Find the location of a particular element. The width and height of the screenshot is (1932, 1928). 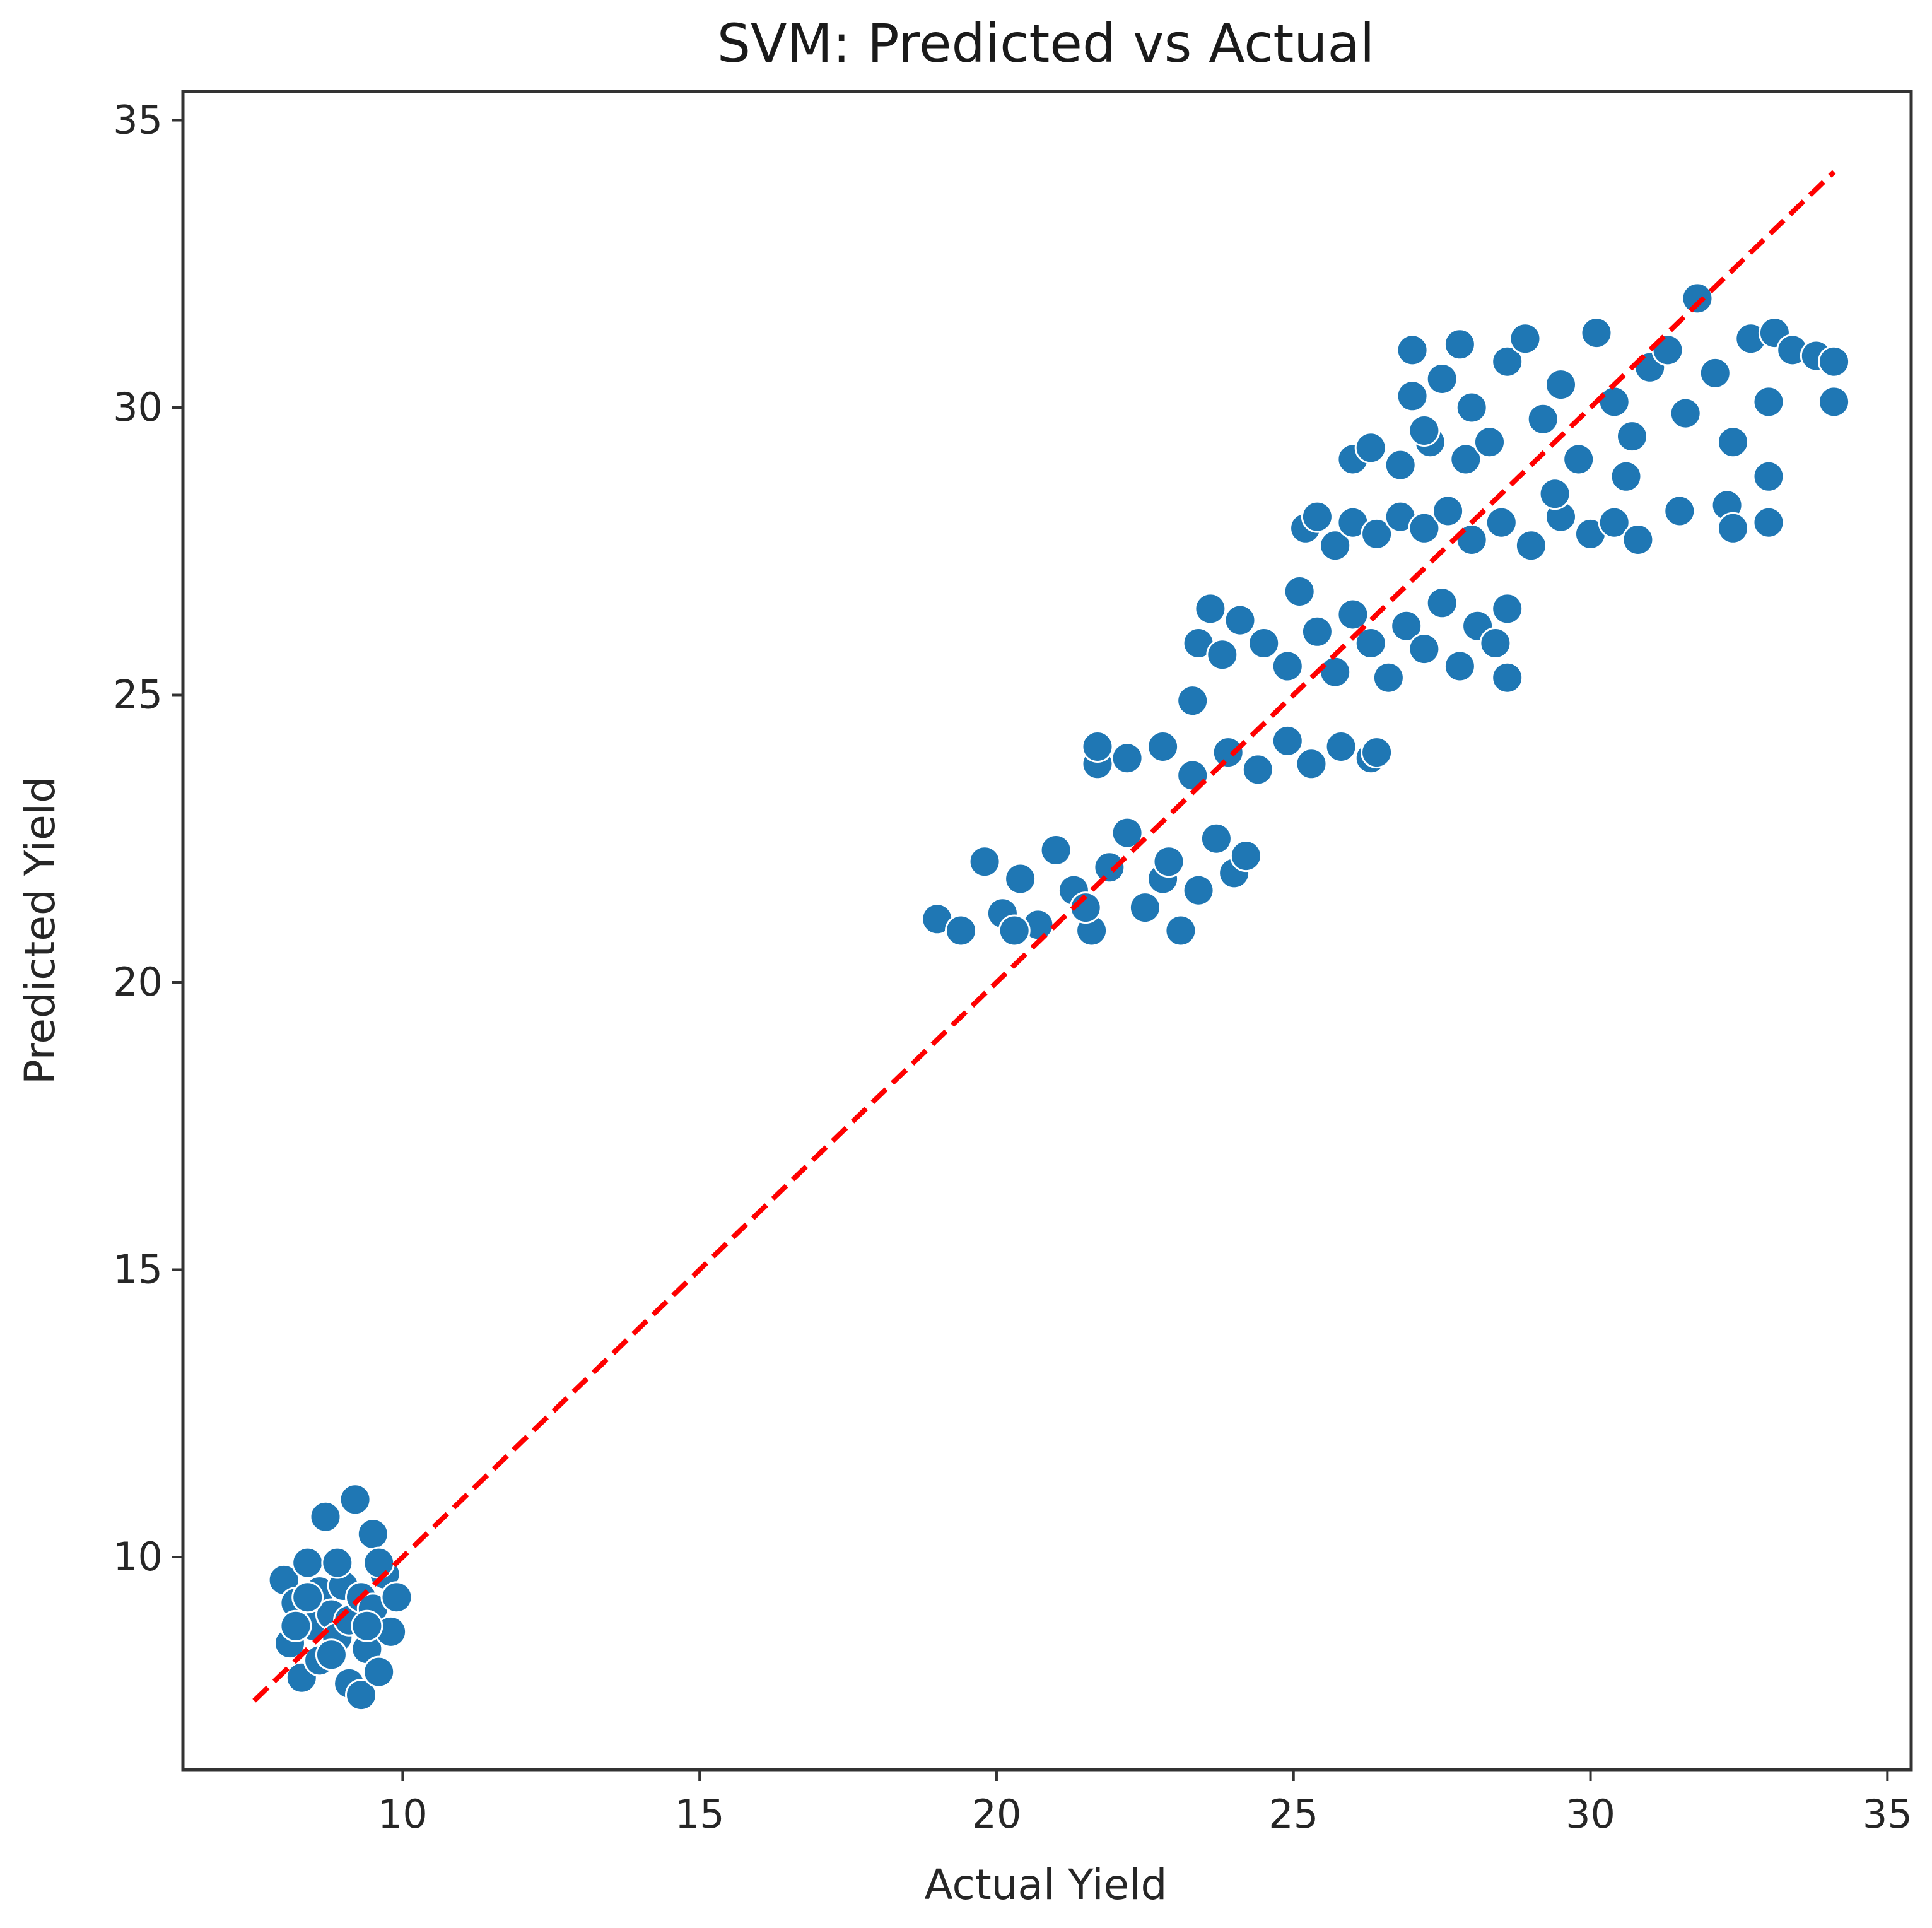

x-tick-label: 25 is located at coordinates (1293, 1814).